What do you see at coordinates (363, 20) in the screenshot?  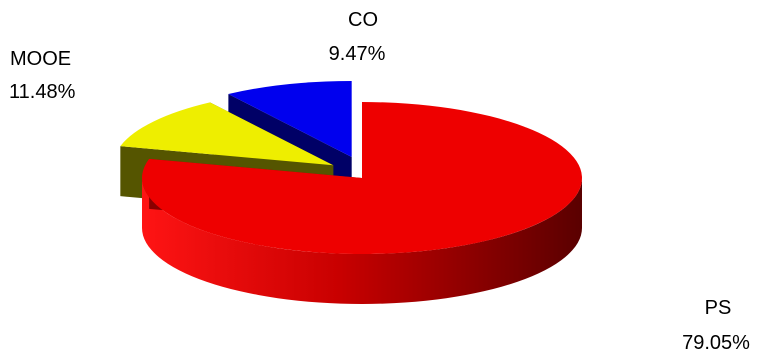 I see `slice-label-co: CO` at bounding box center [363, 20].